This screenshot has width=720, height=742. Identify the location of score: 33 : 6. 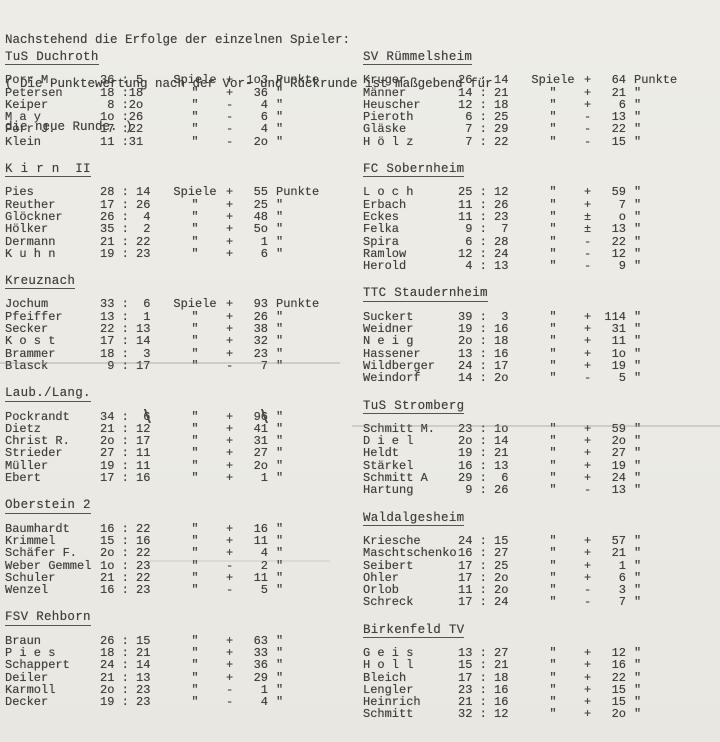
(125, 304).